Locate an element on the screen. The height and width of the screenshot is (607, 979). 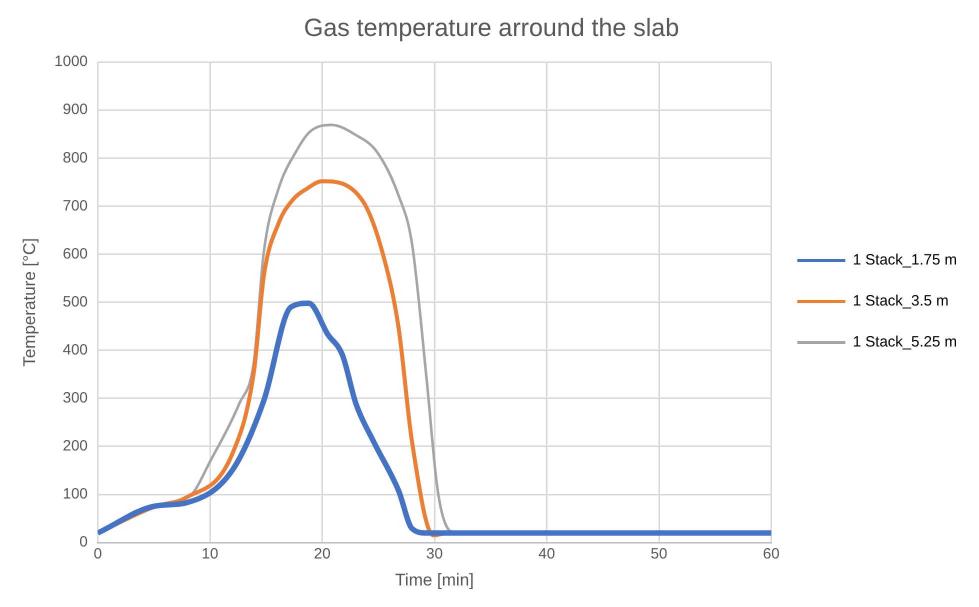
y-tick-label: 500 is located at coordinates (75, 301).